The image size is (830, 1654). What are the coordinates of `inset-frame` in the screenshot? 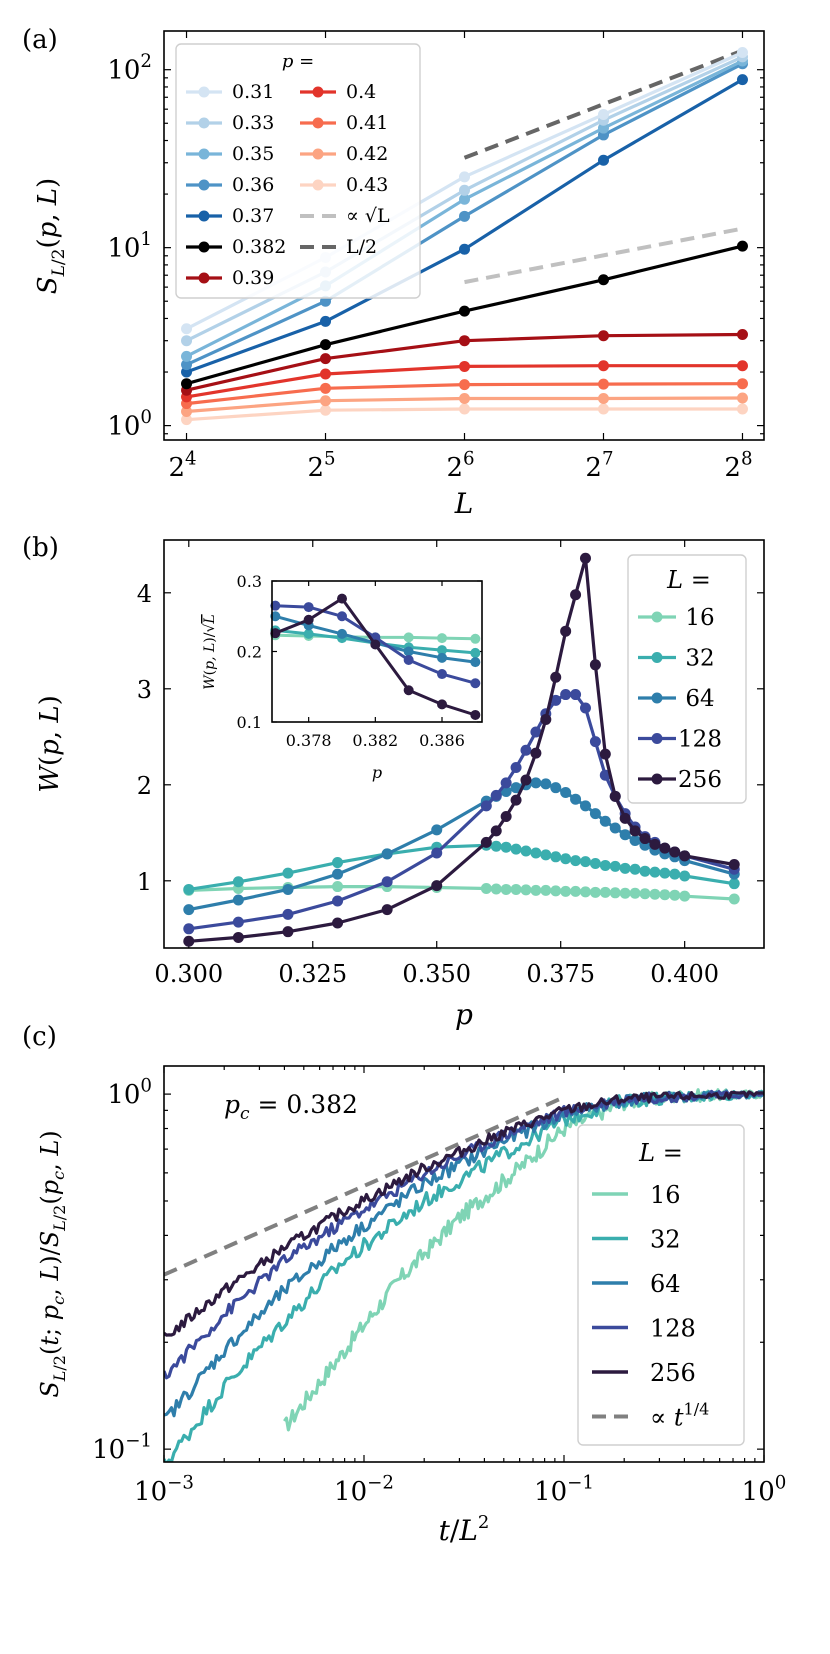 It's located at (377, 651).